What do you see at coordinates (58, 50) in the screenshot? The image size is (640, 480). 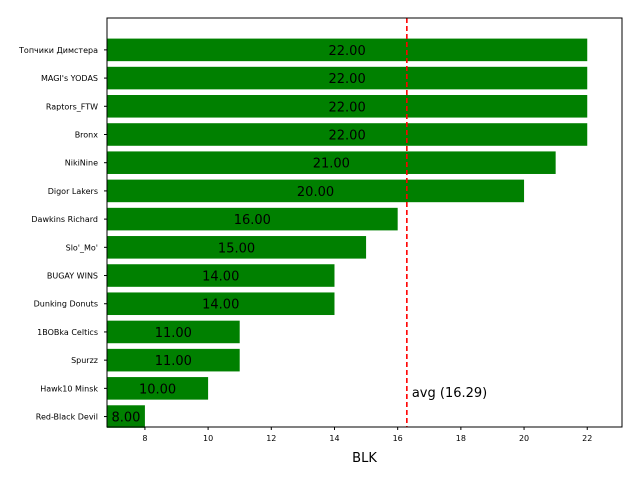 I see `y-tick-label: Топчики Димстера` at bounding box center [58, 50].